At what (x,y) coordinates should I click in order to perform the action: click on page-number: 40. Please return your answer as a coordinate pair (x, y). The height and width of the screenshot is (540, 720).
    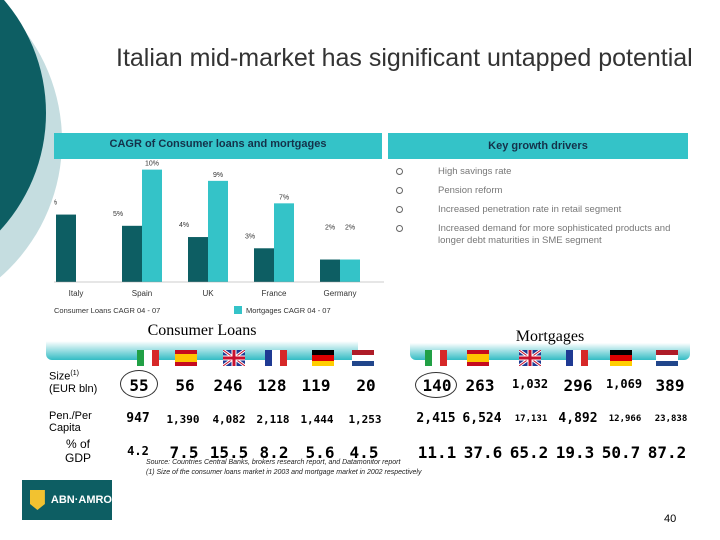
    Looking at the image, I should click on (670, 519).